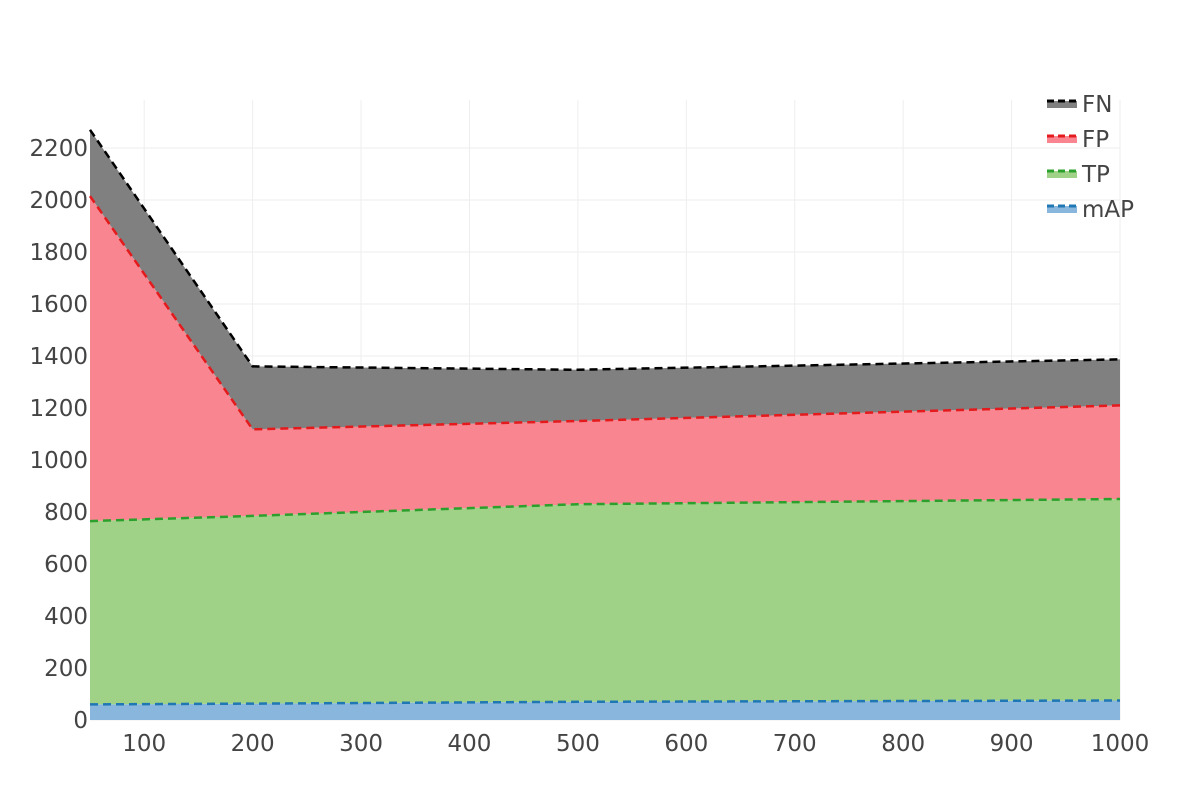 The height and width of the screenshot is (804, 1200). I want to click on x-tick-label: 900, so click(1012, 744).